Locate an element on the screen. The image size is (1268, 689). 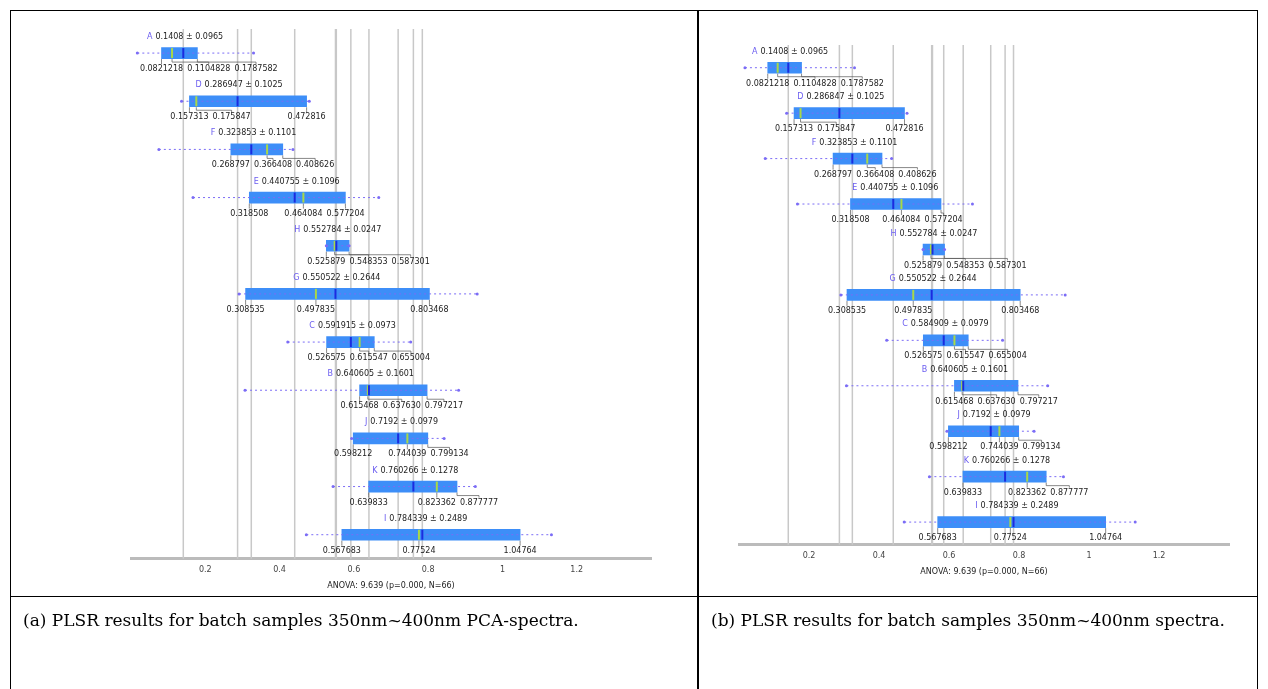
annotation: 1.04764 is located at coordinates (520, 550).